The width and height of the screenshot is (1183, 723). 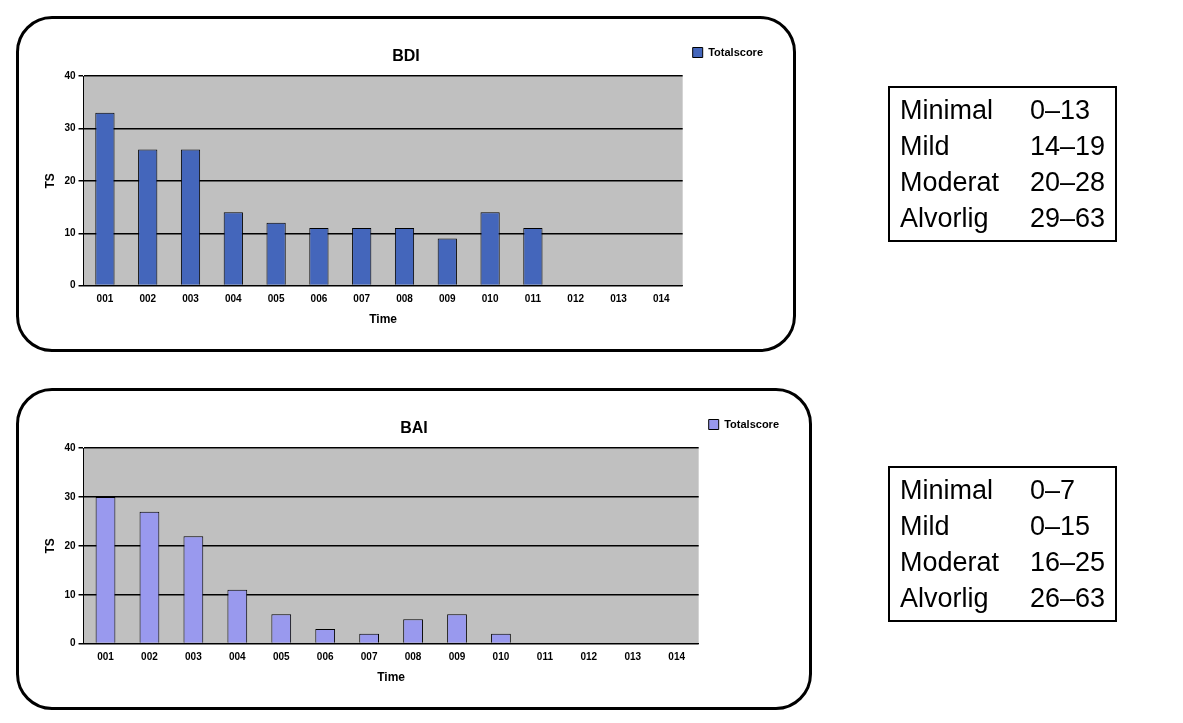 I want to click on chart-title: BAI, so click(x=414, y=428).